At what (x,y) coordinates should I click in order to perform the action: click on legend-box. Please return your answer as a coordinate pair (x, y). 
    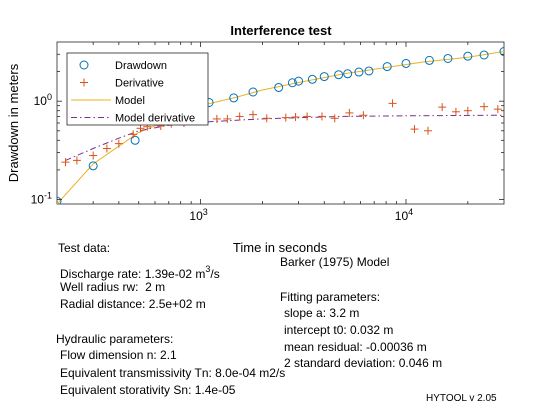
    Looking at the image, I should click on (137, 89).